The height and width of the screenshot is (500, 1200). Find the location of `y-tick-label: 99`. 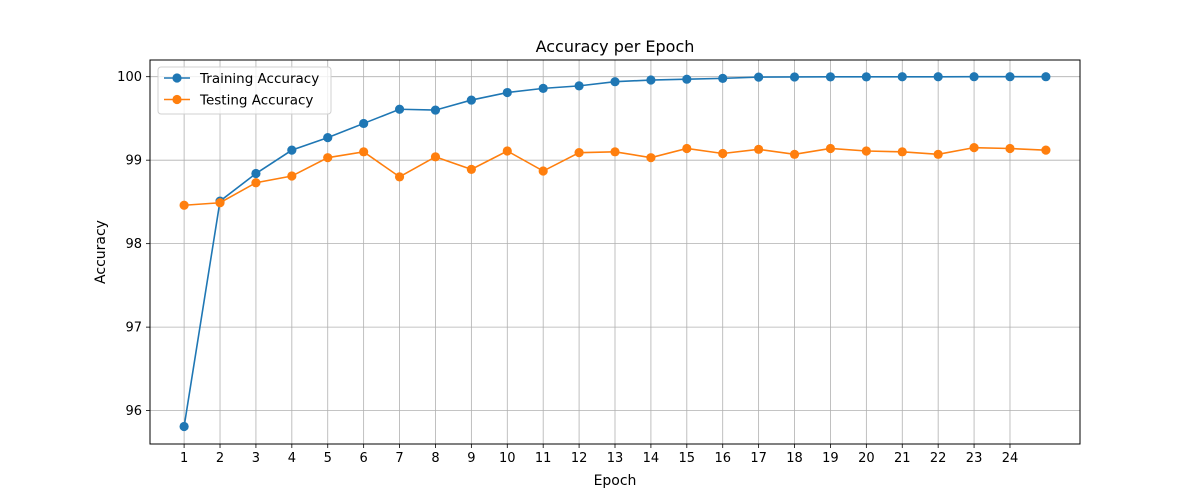

y-tick-label: 99 is located at coordinates (133, 161).